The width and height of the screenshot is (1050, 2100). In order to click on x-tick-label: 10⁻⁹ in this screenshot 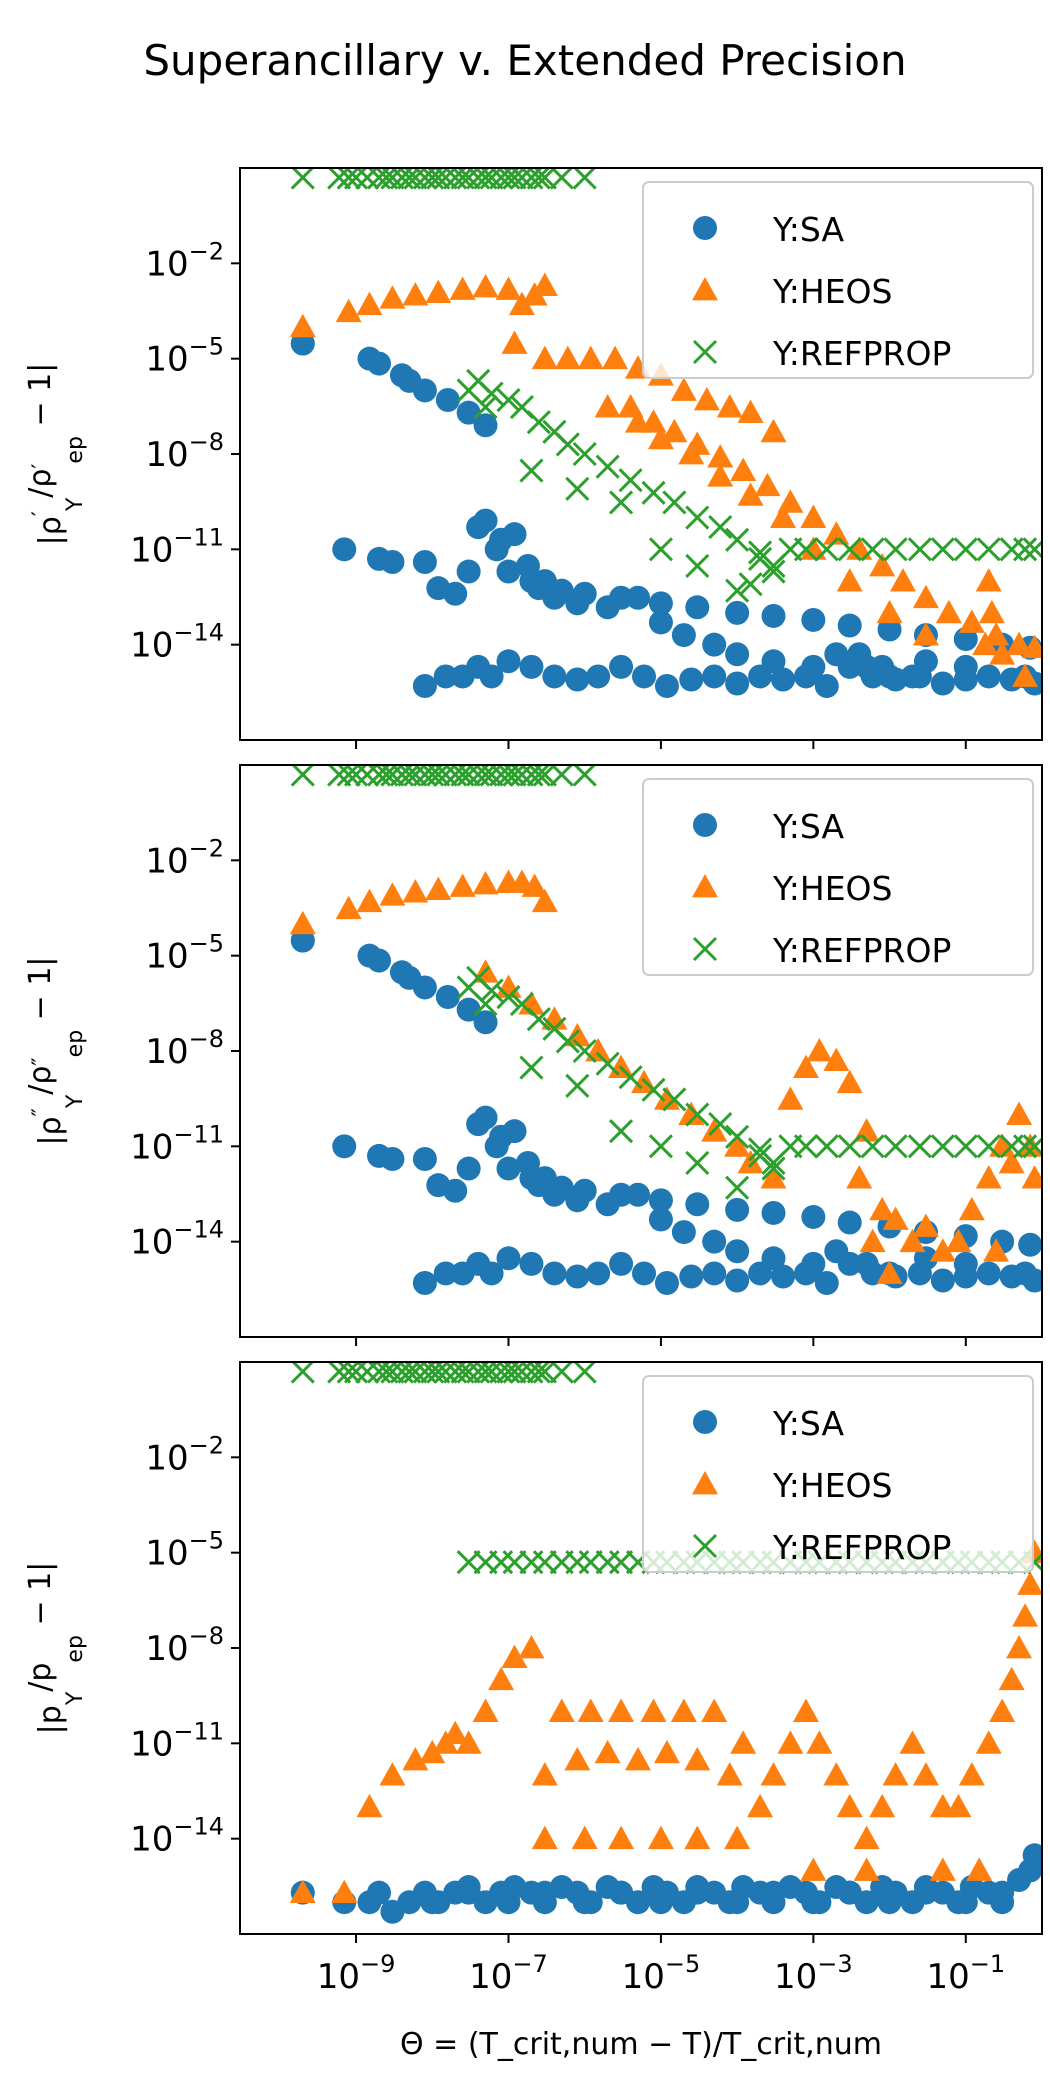, I will do `click(356, 1973)`.